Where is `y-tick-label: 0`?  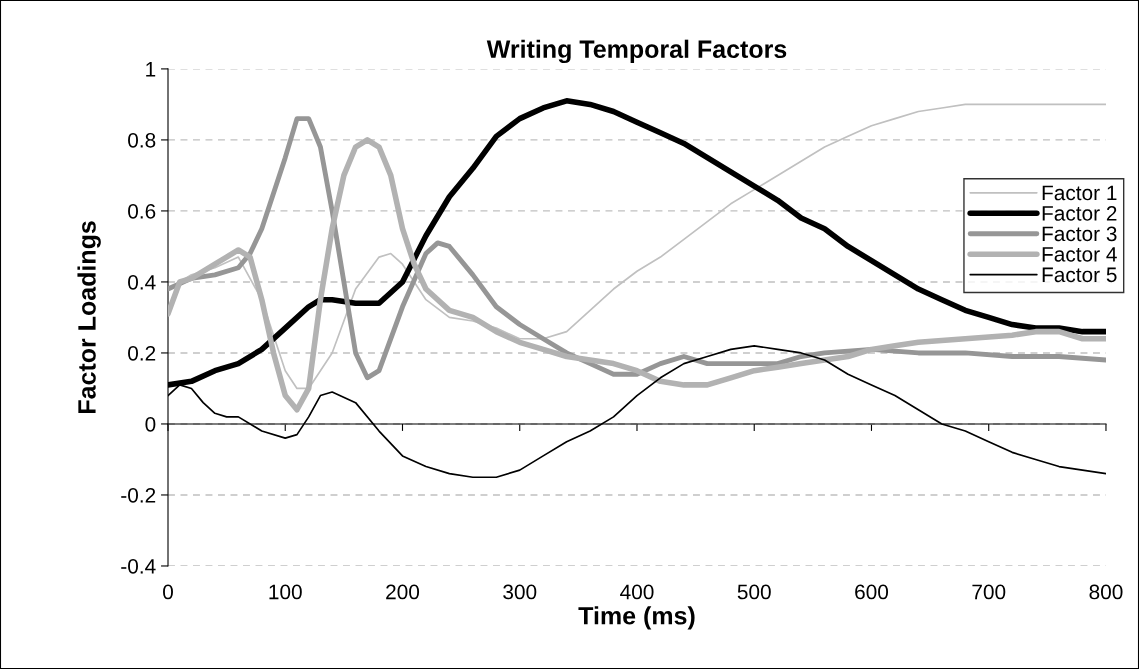 y-tick-label: 0 is located at coordinates (150, 424).